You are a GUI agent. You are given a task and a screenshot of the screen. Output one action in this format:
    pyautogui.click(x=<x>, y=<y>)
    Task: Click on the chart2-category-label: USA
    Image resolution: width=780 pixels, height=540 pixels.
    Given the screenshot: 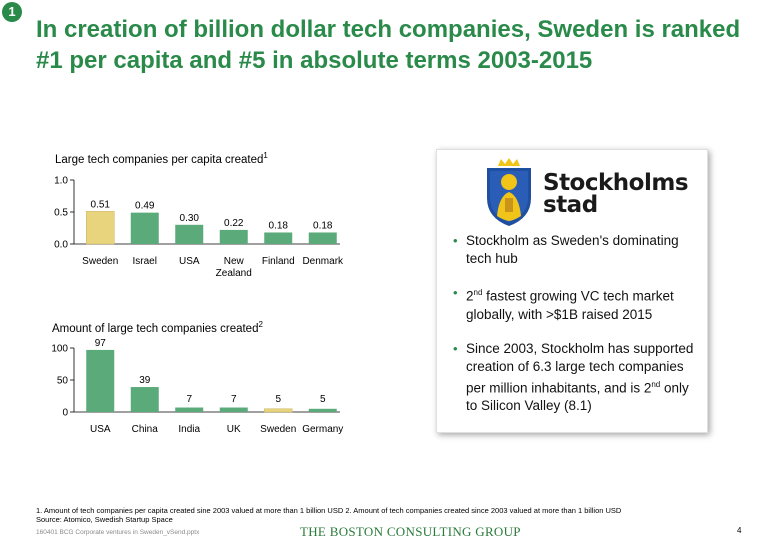 What is the action you would take?
    pyautogui.click(x=100, y=429)
    